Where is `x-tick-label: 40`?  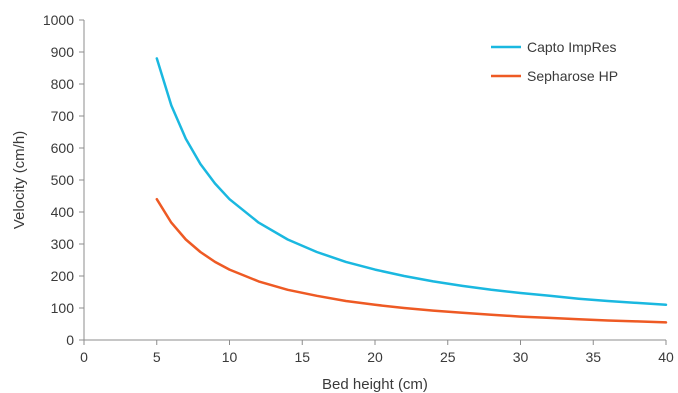
x-tick-label: 40 is located at coordinates (666, 357).